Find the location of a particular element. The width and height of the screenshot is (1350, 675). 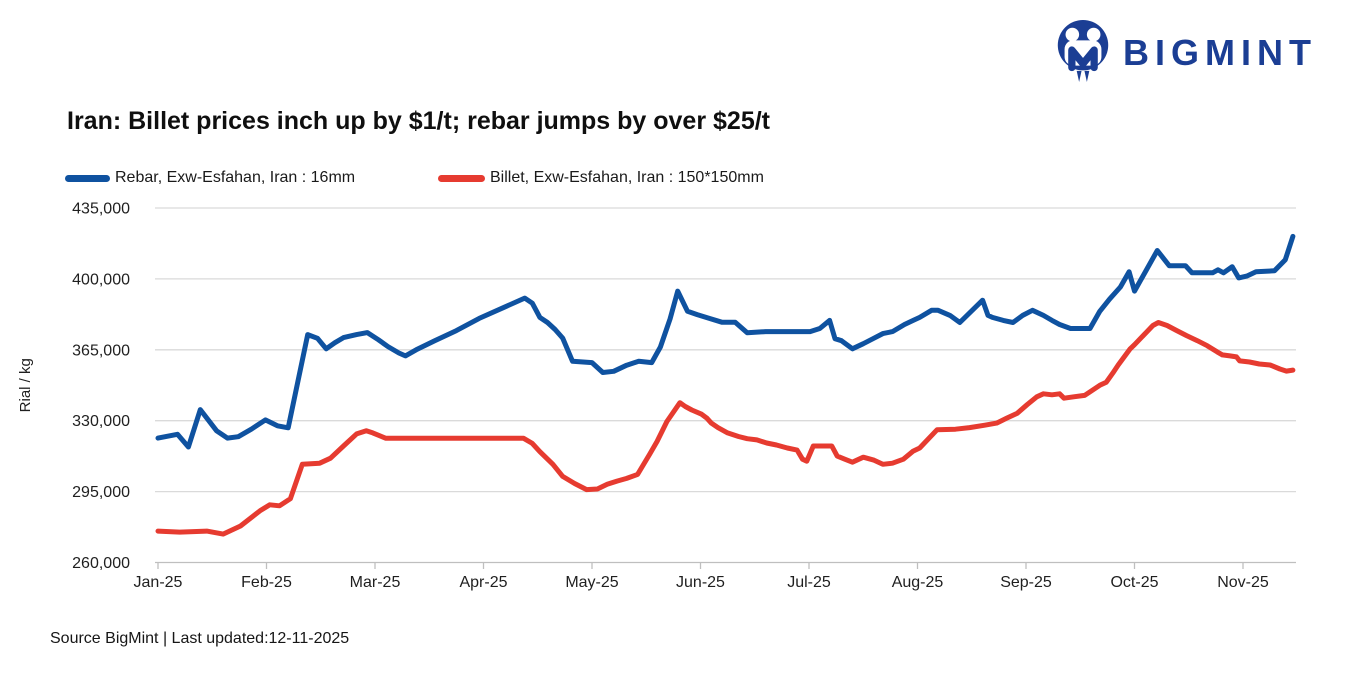

x-tick-label: Feb-25 is located at coordinates (266, 582).